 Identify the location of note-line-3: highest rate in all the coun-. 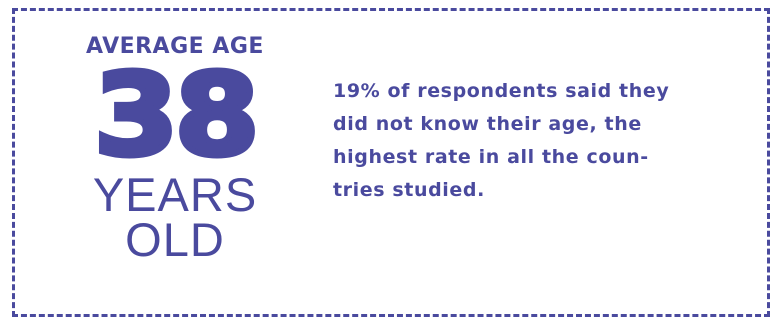
(491, 157).